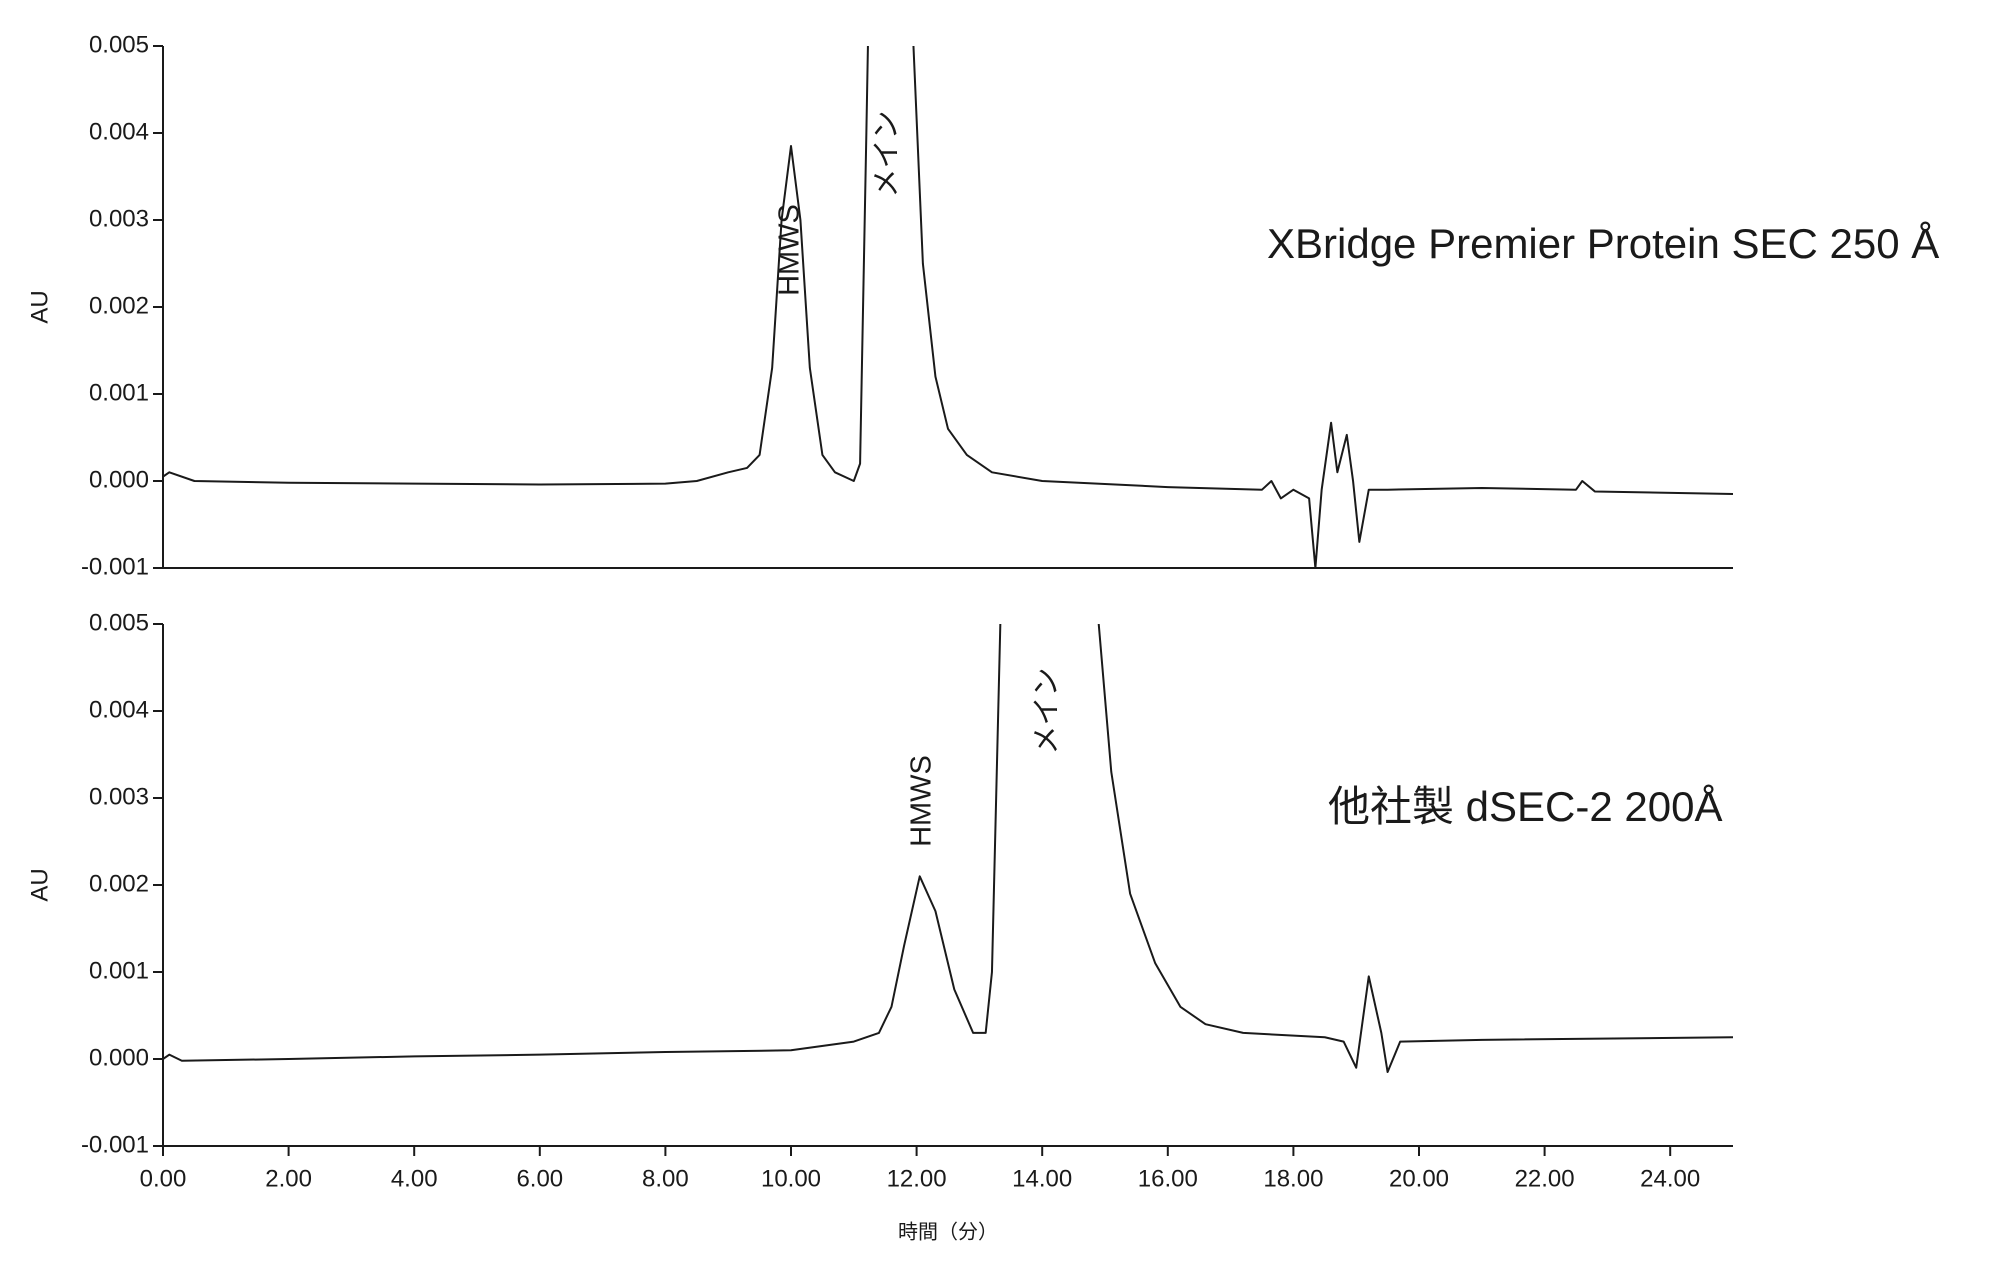 The height and width of the screenshot is (1270, 2000). Describe the element at coordinates (1168, 1178) in the screenshot. I see `x-tick-label: 16.00` at that location.